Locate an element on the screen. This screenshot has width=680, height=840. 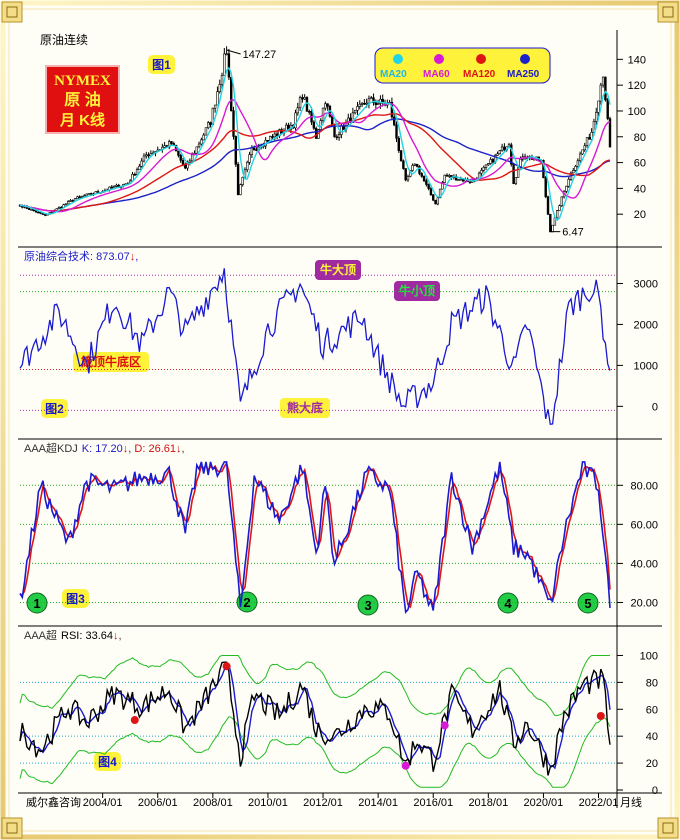
ma60-swatch-icon is located at coordinates (439, 59).